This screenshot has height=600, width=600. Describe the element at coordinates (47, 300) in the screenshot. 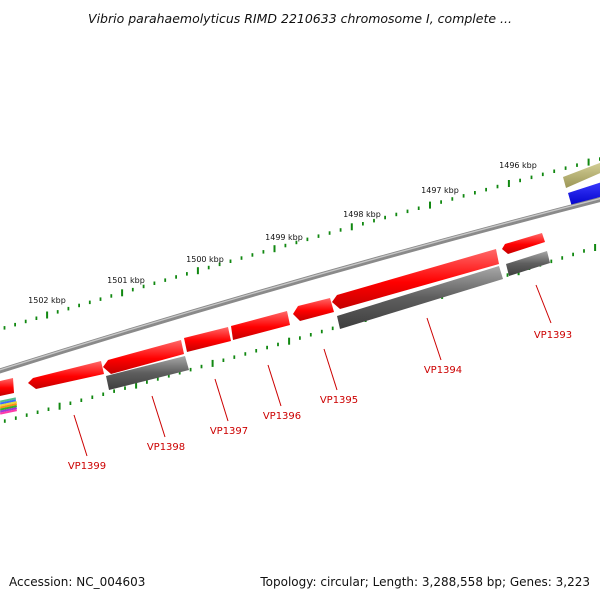

I see `kbp-label-1502: 1502 kbp` at that location.